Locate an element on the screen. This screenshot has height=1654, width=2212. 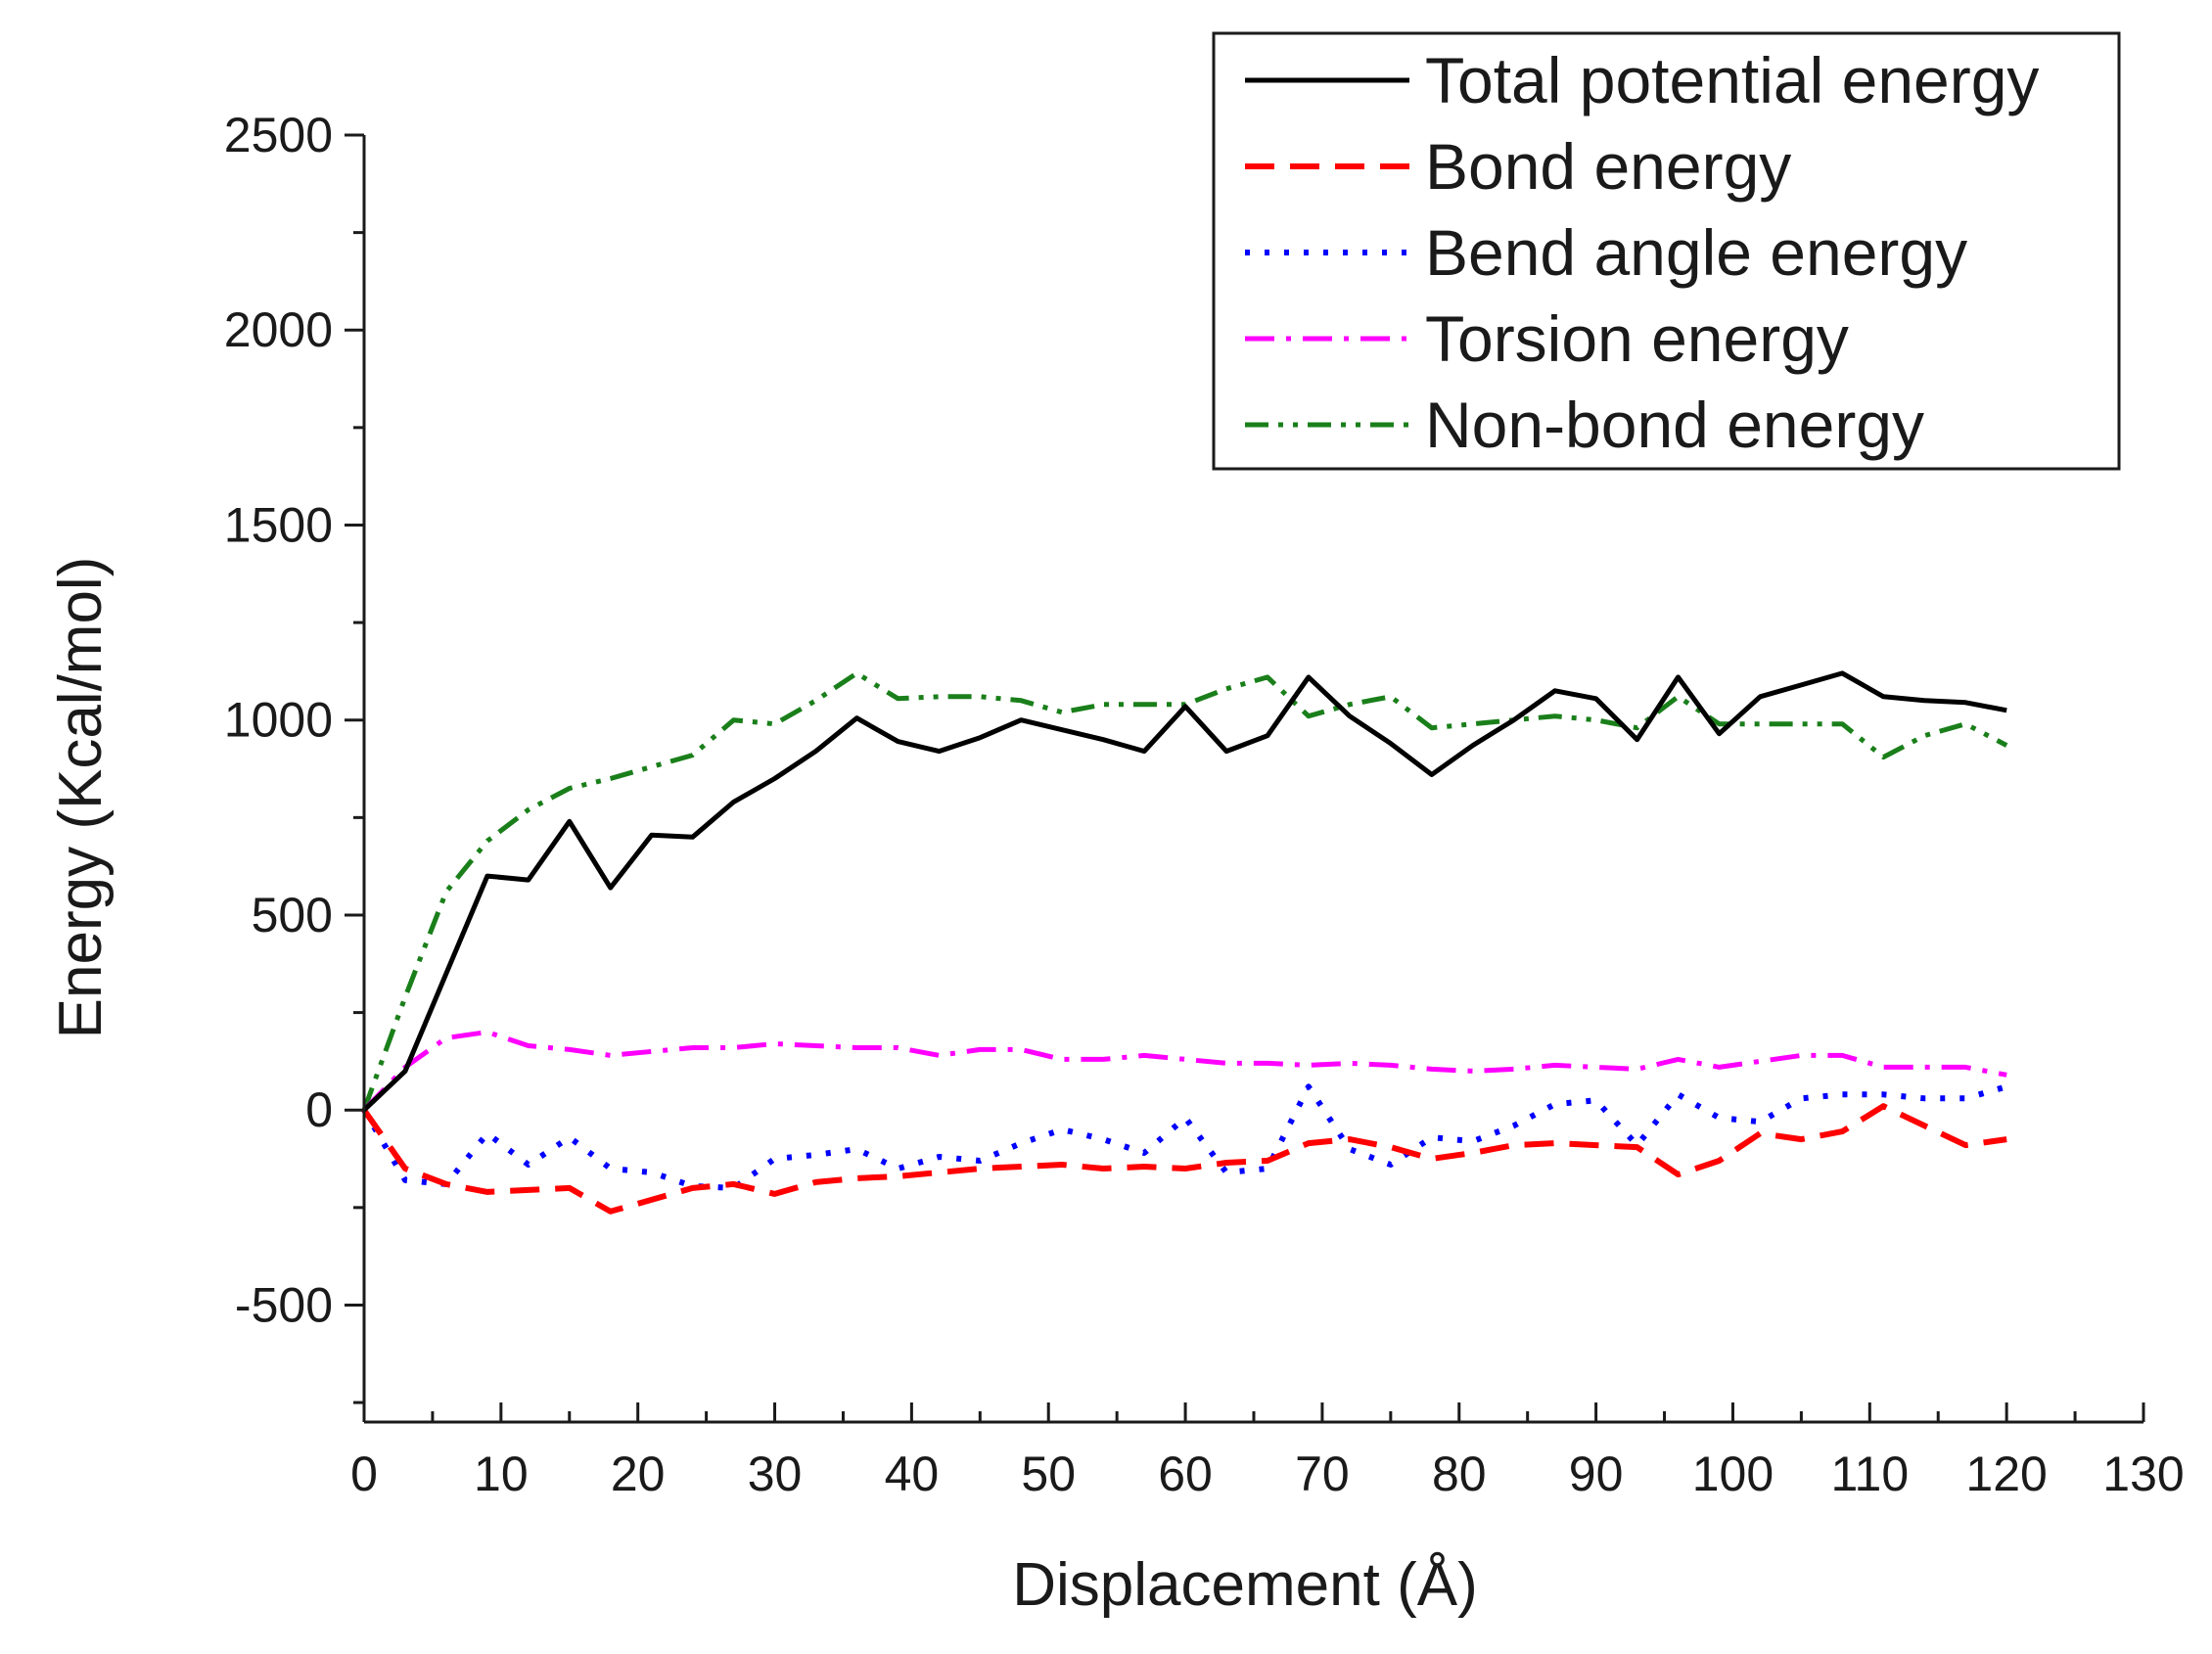
series-line-bend-angle-energy is located at coordinates (1184, 1137).